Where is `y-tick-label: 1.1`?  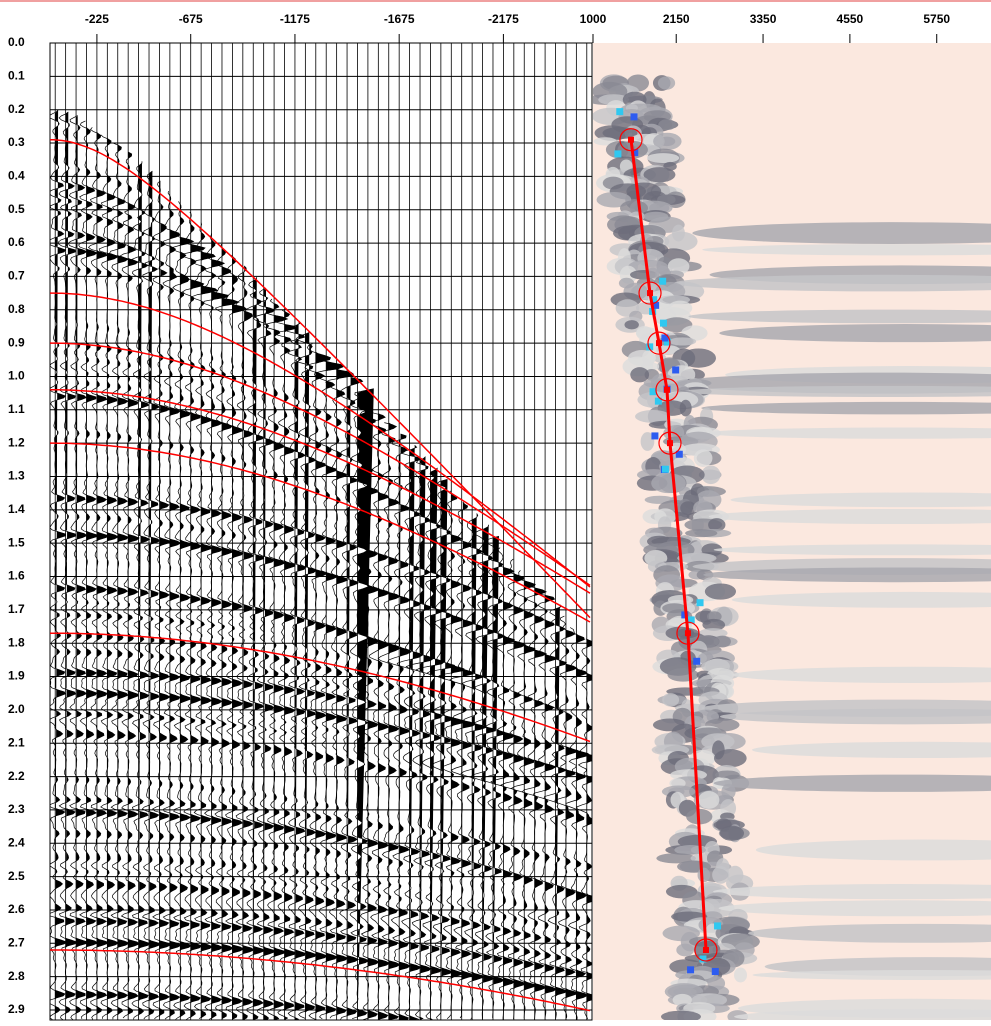 y-tick-label: 1.1 is located at coordinates (16, 409).